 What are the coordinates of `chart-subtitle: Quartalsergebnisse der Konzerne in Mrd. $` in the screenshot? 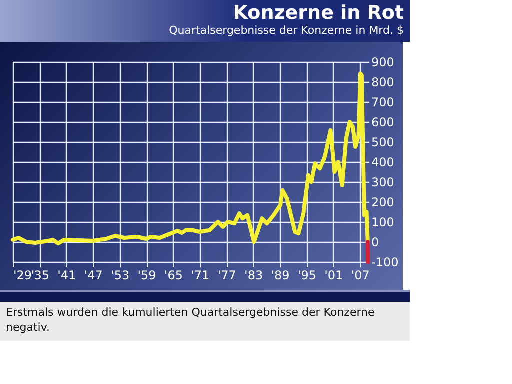 It's located at (286, 31).